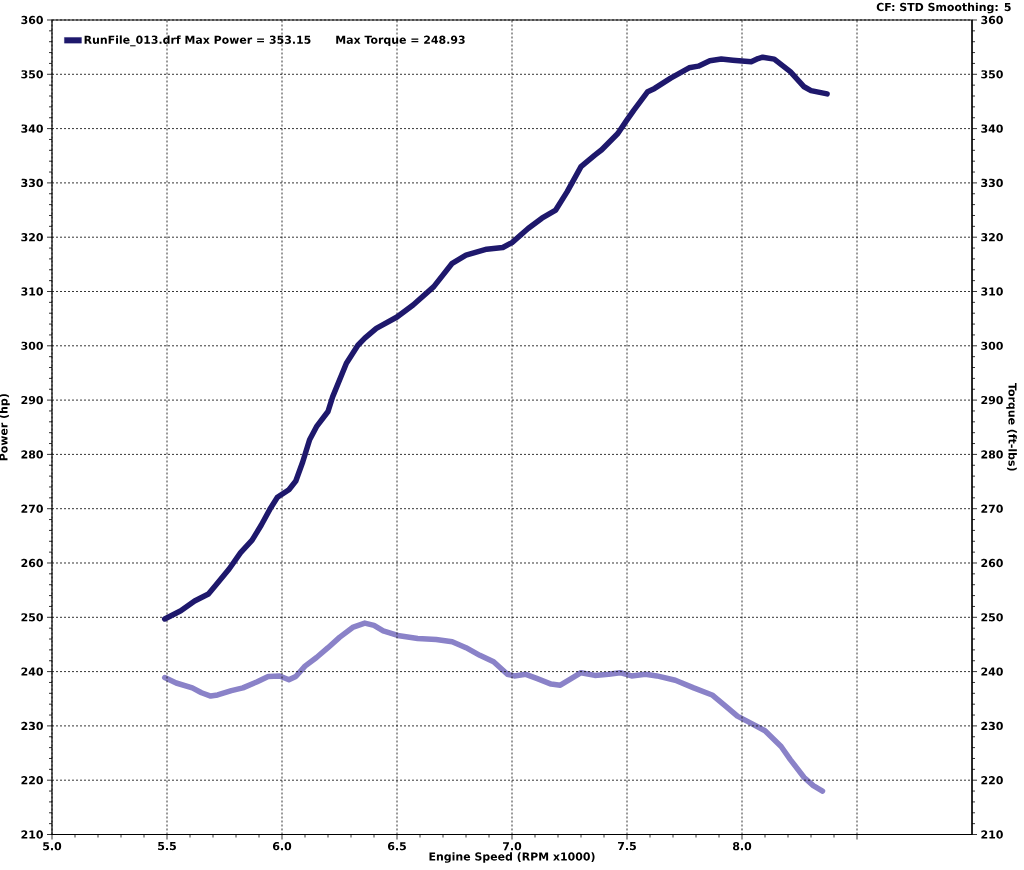 This screenshot has height=870, width=1024. What do you see at coordinates (32, 563) in the screenshot?
I see `y-tick-label: 260` at bounding box center [32, 563].